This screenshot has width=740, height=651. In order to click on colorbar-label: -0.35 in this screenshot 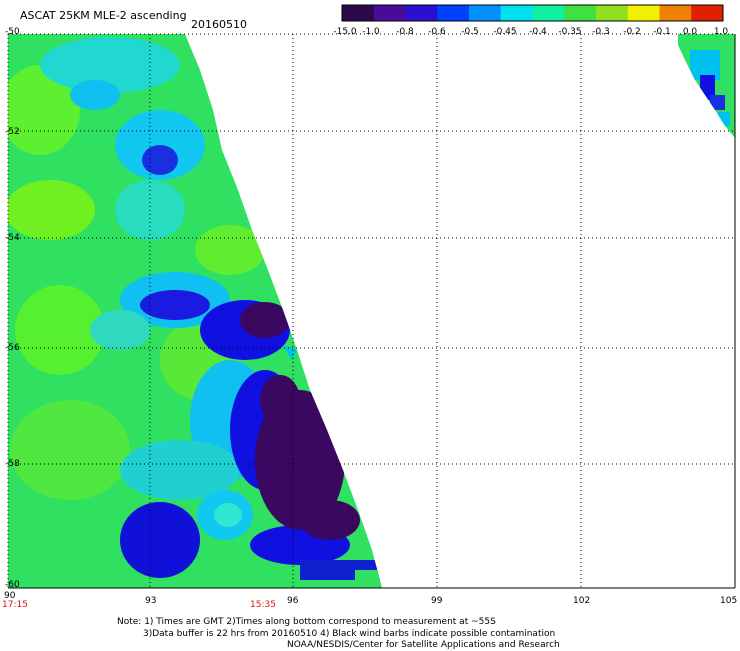, I will do `click(570, 32)`.